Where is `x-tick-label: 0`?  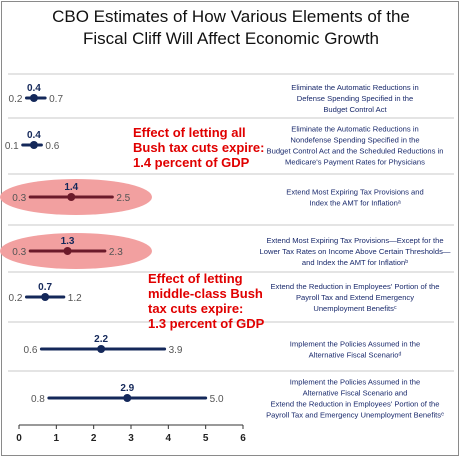
x-tick-label: 0 is located at coordinates (19, 438).